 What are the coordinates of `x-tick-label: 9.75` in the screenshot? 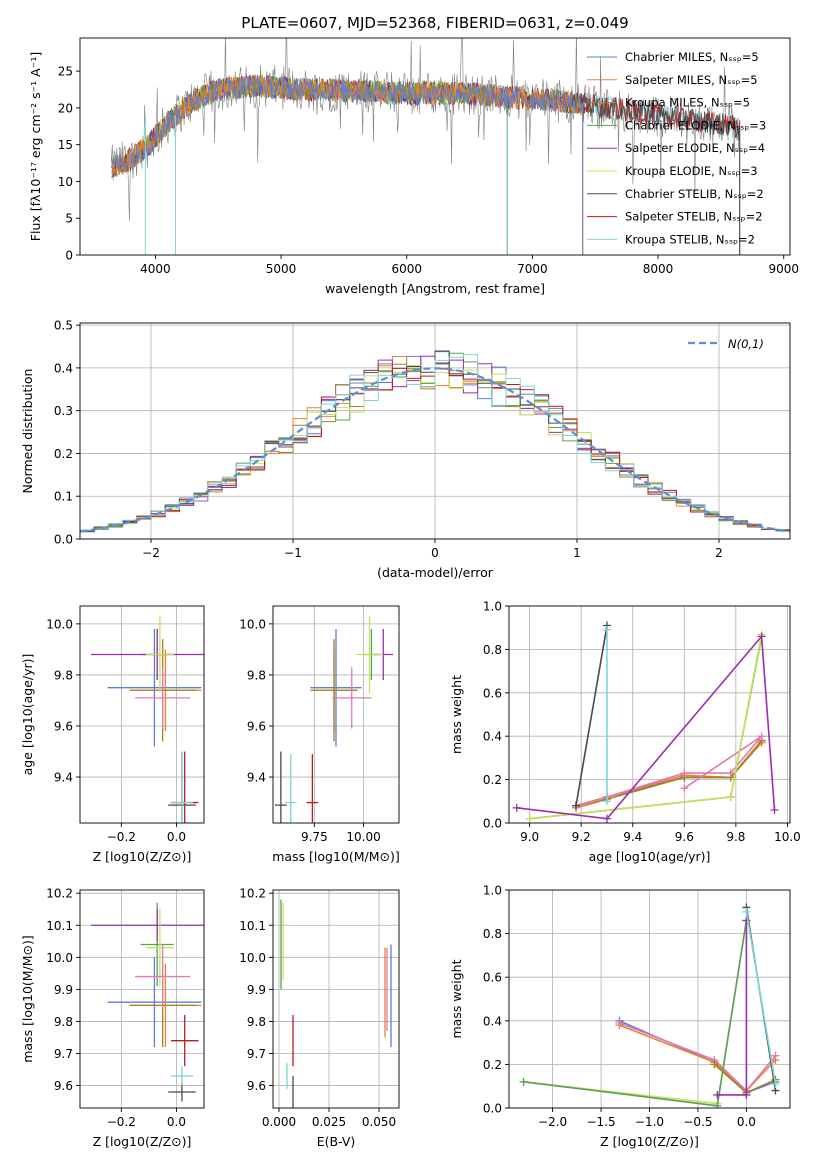 It's located at (314, 837).